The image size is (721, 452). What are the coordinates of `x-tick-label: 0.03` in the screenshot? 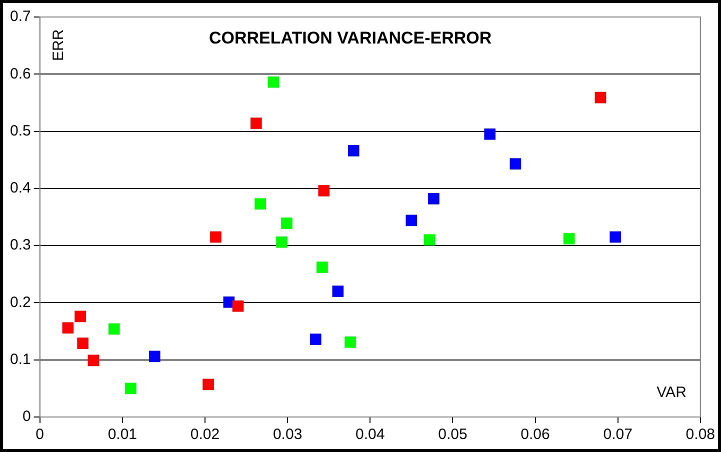 It's located at (287, 435).